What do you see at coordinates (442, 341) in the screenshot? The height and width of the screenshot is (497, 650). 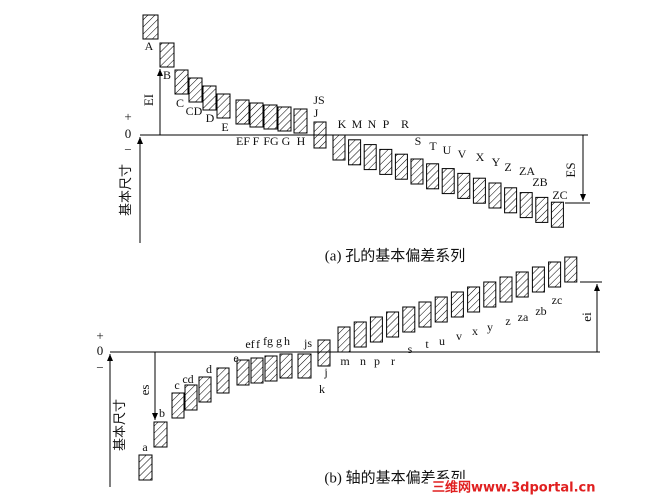 I see `zone-label: u` at bounding box center [442, 341].